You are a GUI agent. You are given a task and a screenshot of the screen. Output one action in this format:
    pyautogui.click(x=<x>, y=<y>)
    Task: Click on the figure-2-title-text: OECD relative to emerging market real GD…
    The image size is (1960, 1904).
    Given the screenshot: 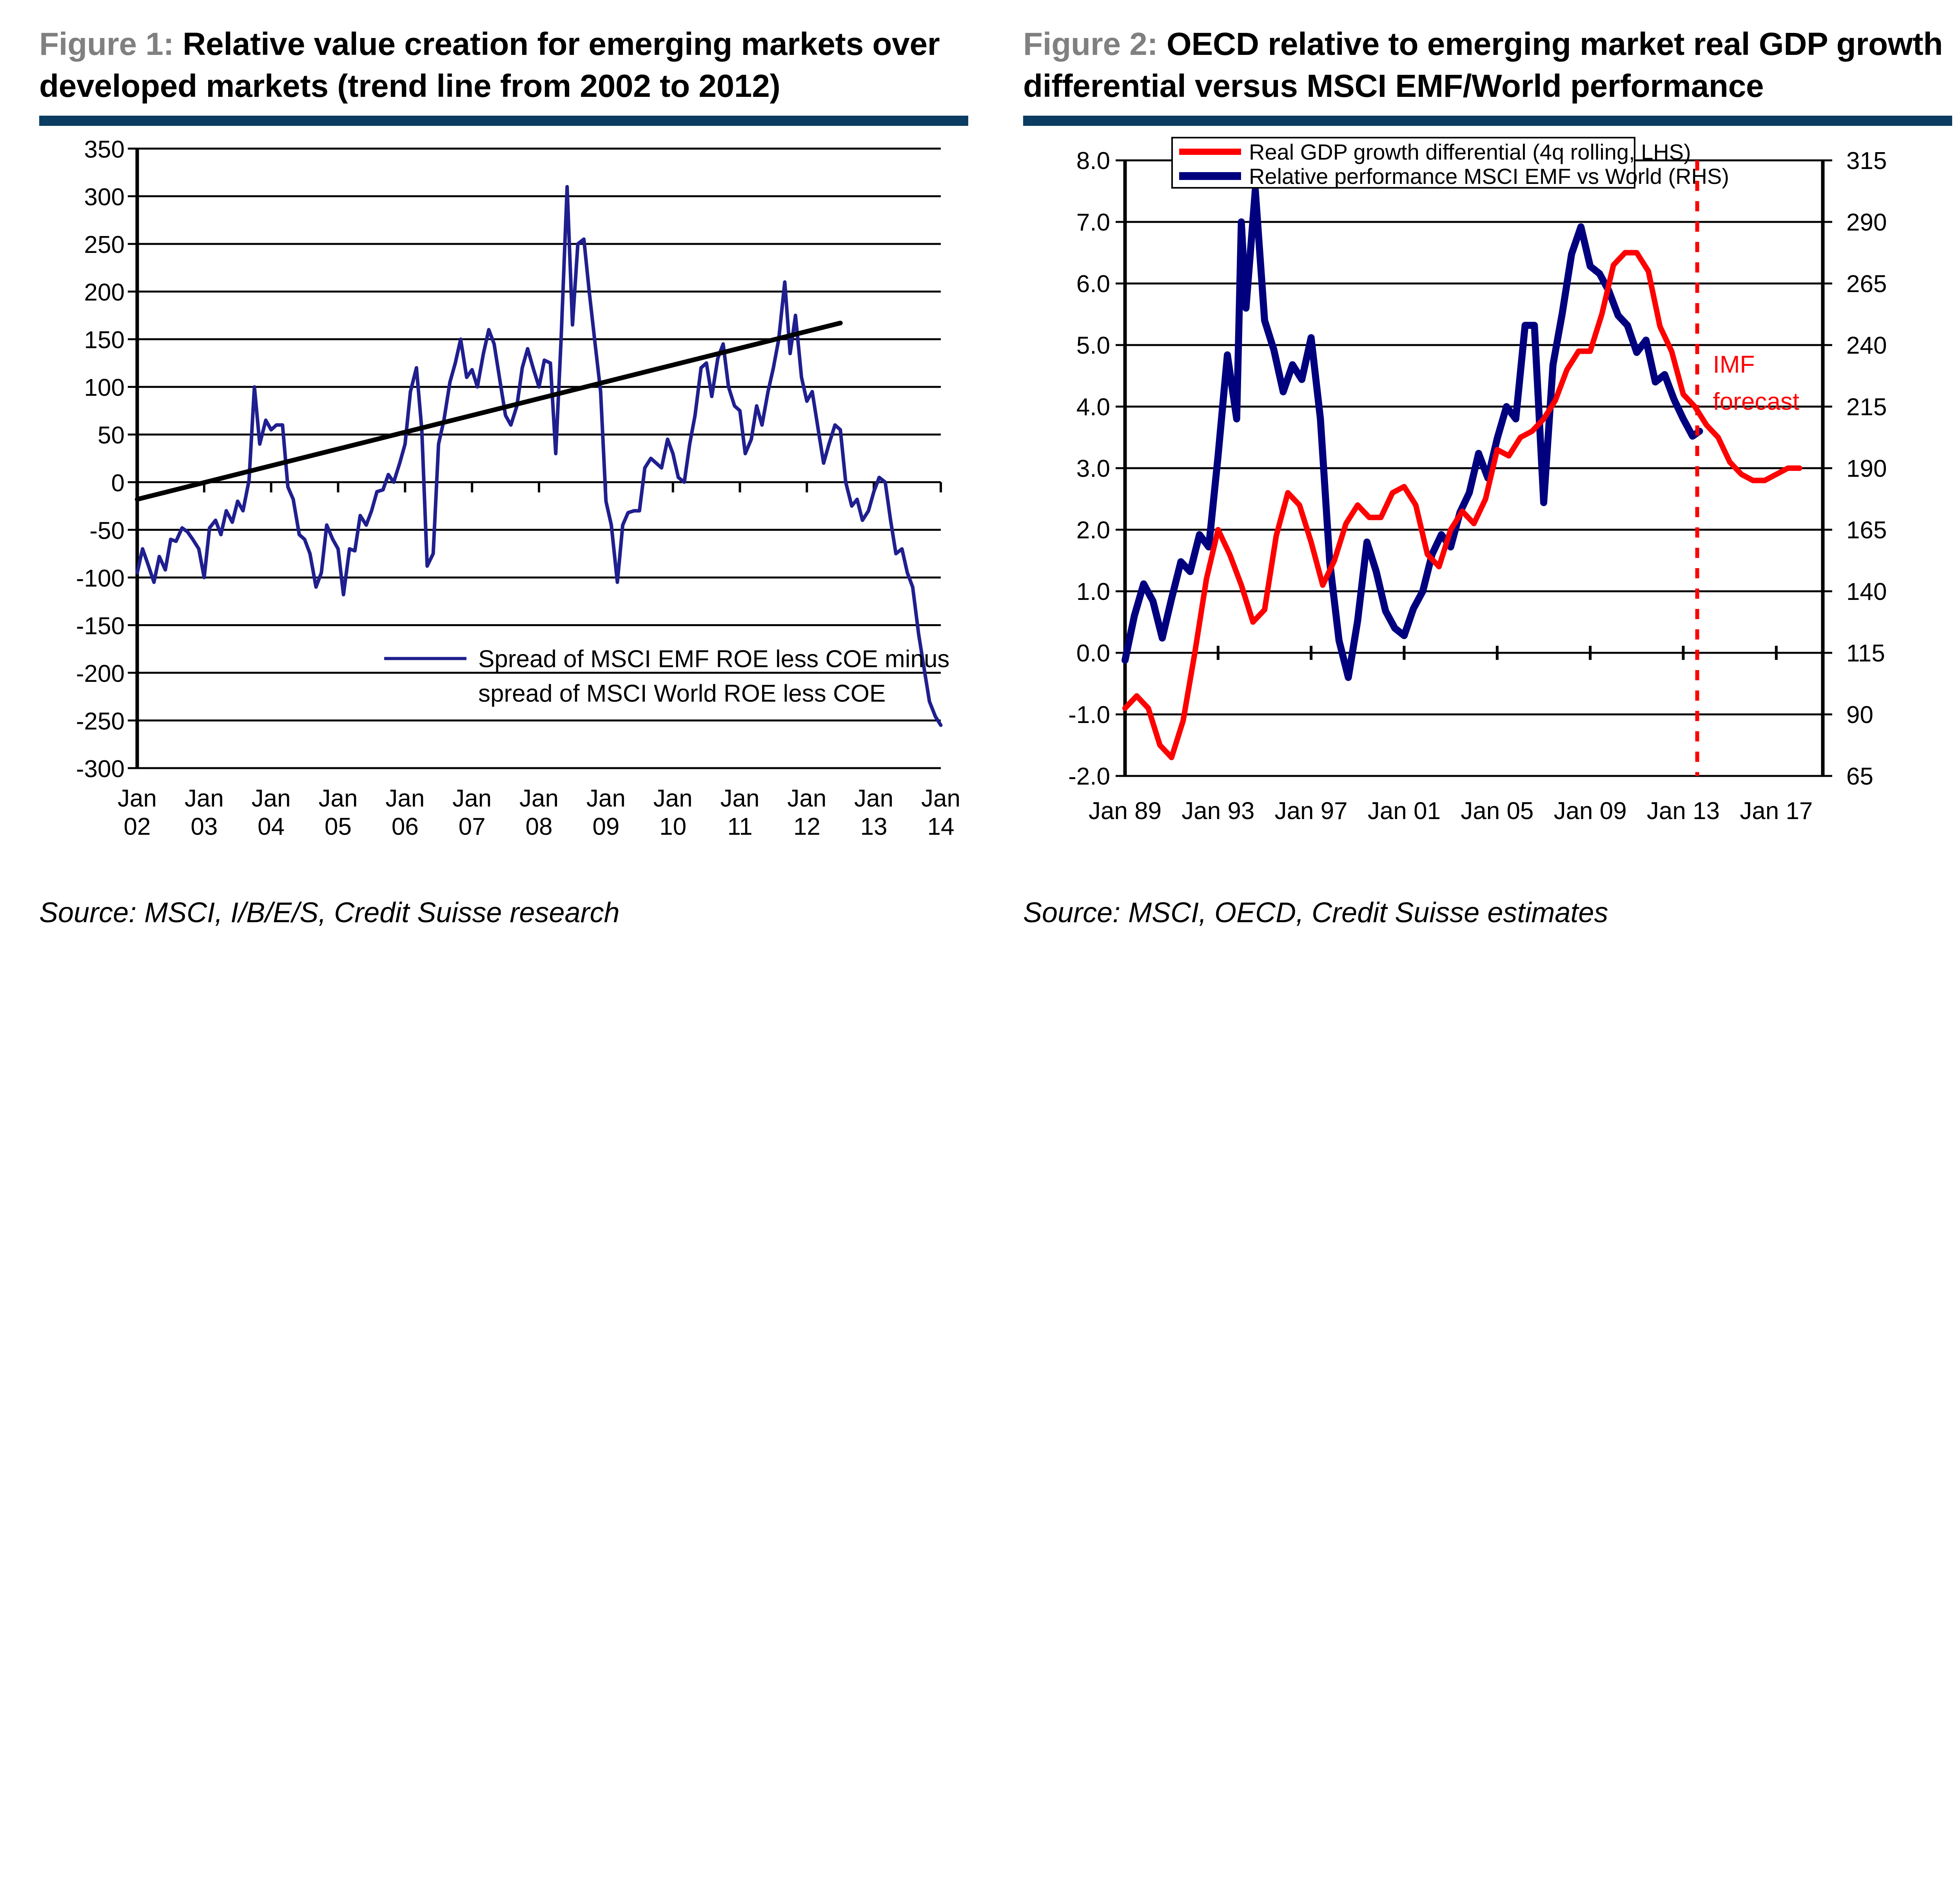 What is the action you would take?
    pyautogui.click(x=1483, y=65)
    